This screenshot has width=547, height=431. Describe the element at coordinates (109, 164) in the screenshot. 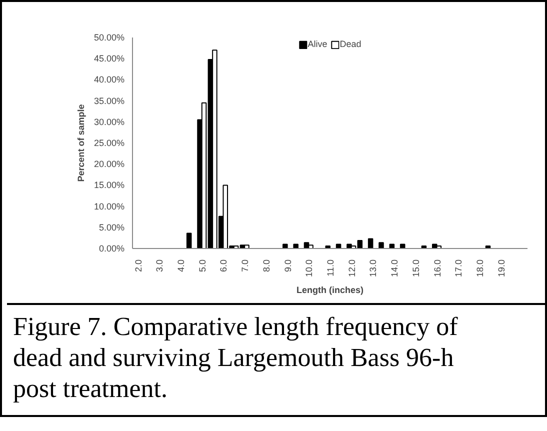

I see `y-tick-label: 20.00%` at that location.